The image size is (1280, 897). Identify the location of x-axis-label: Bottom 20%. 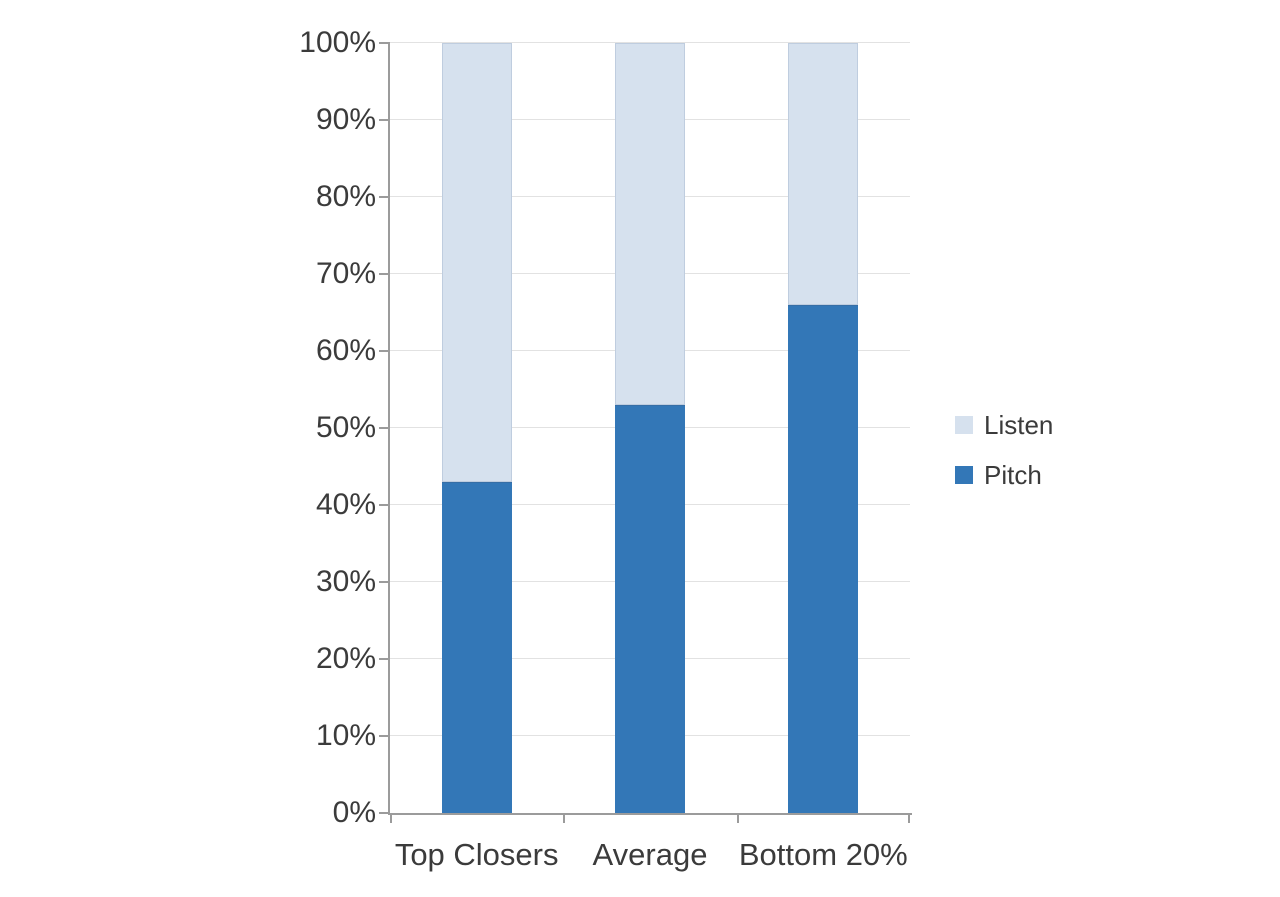
(823, 854).